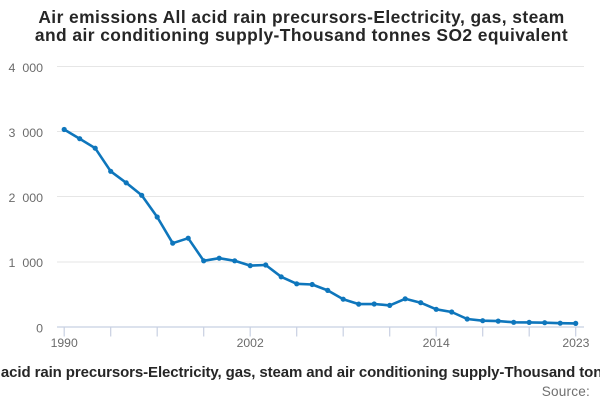 This screenshot has width=600, height=400. Describe the element at coordinates (26, 68) in the screenshot. I see `svg-text: 4 000` at that location.